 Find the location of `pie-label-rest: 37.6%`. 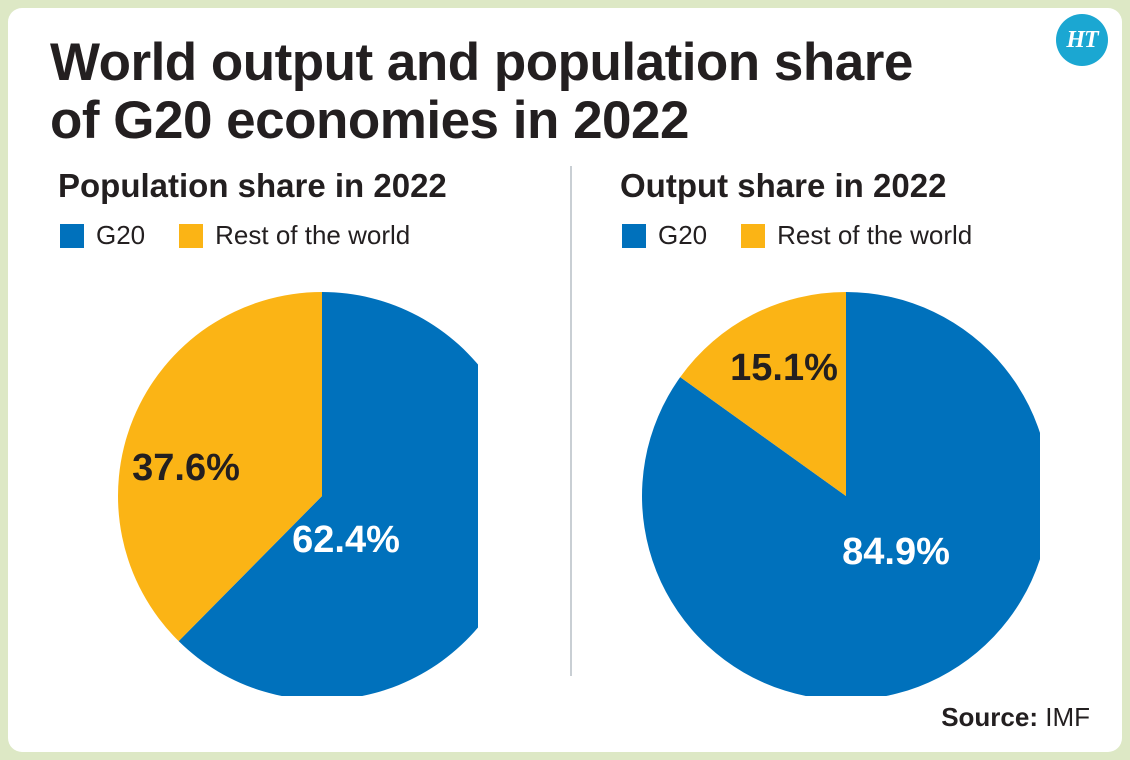

pie-label-rest: 37.6% is located at coordinates (186, 468).